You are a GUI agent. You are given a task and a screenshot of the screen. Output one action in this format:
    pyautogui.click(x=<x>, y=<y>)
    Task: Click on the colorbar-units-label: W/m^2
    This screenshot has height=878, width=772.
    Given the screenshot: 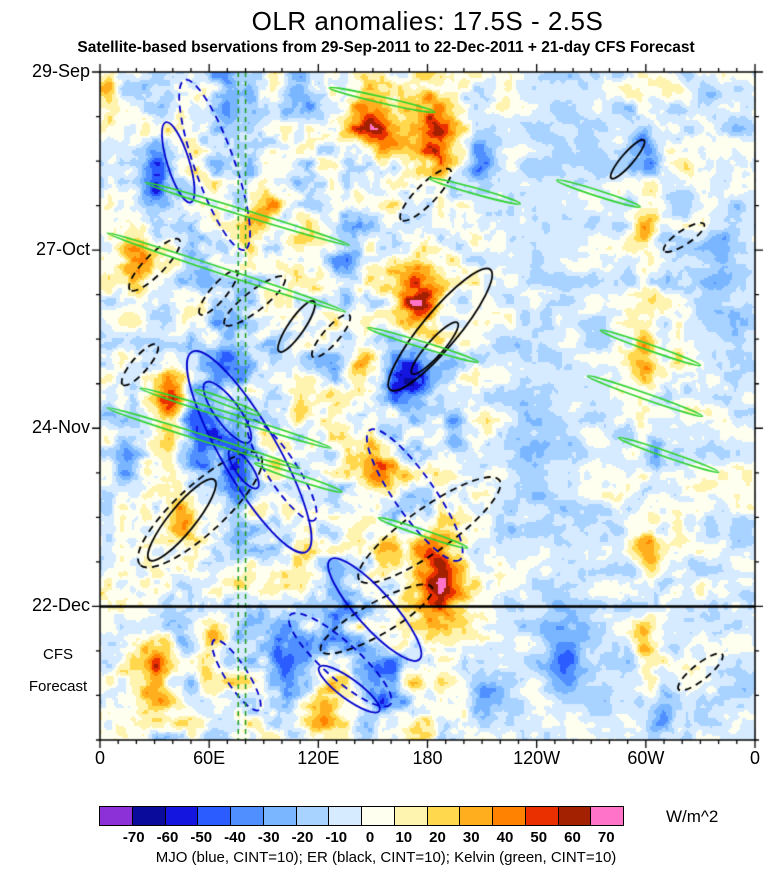 What is the action you would take?
    pyautogui.click(x=692, y=816)
    